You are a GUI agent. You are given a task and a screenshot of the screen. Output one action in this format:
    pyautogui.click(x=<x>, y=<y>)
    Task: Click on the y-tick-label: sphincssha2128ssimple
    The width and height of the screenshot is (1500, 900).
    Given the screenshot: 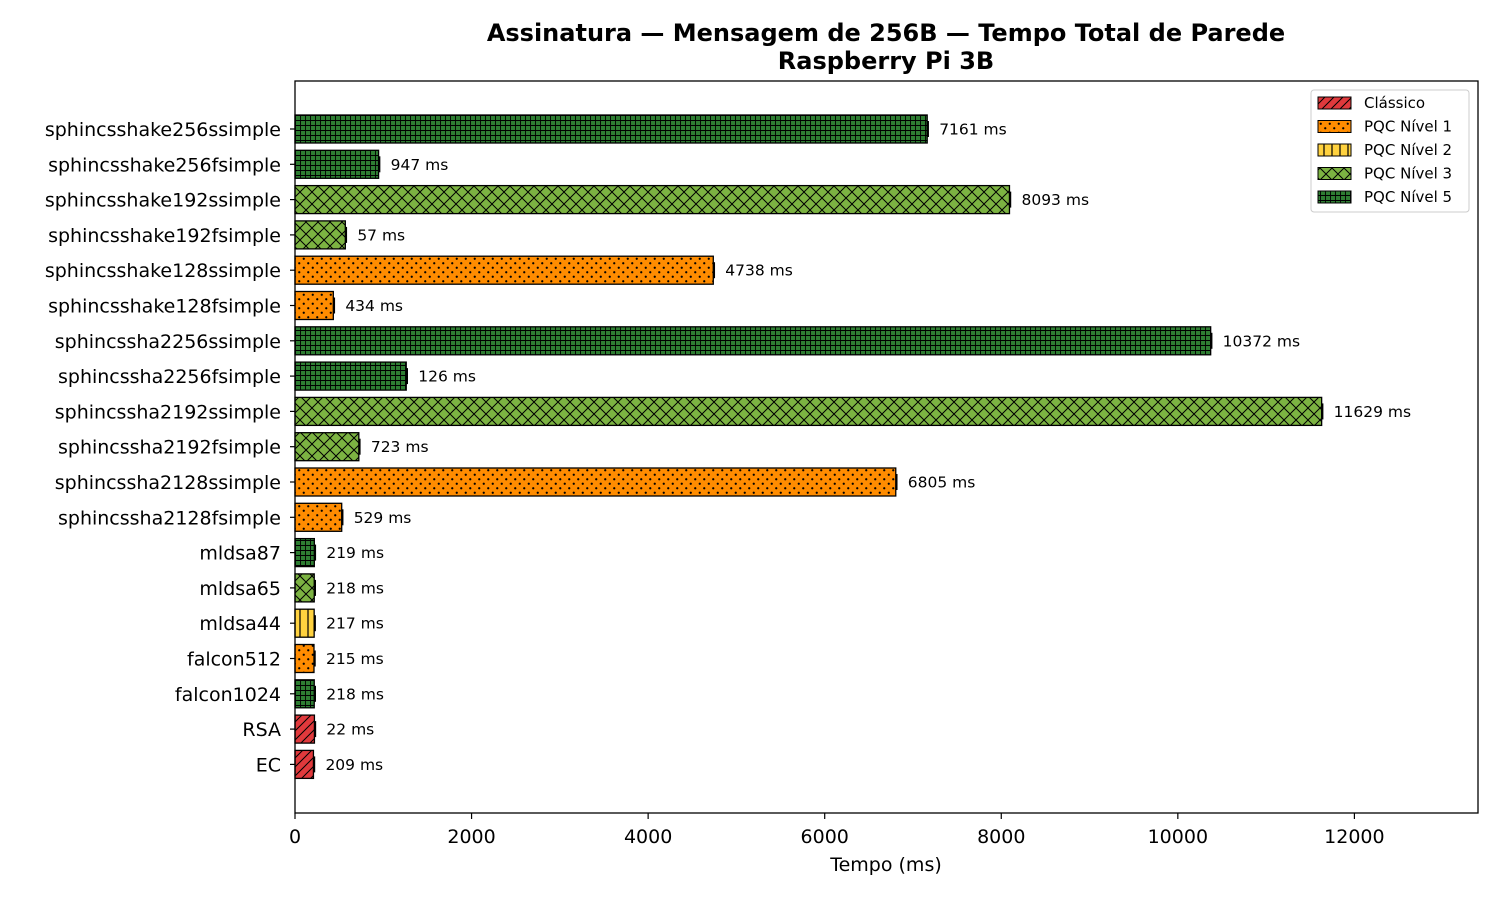 What is the action you would take?
    pyautogui.click(x=168, y=483)
    